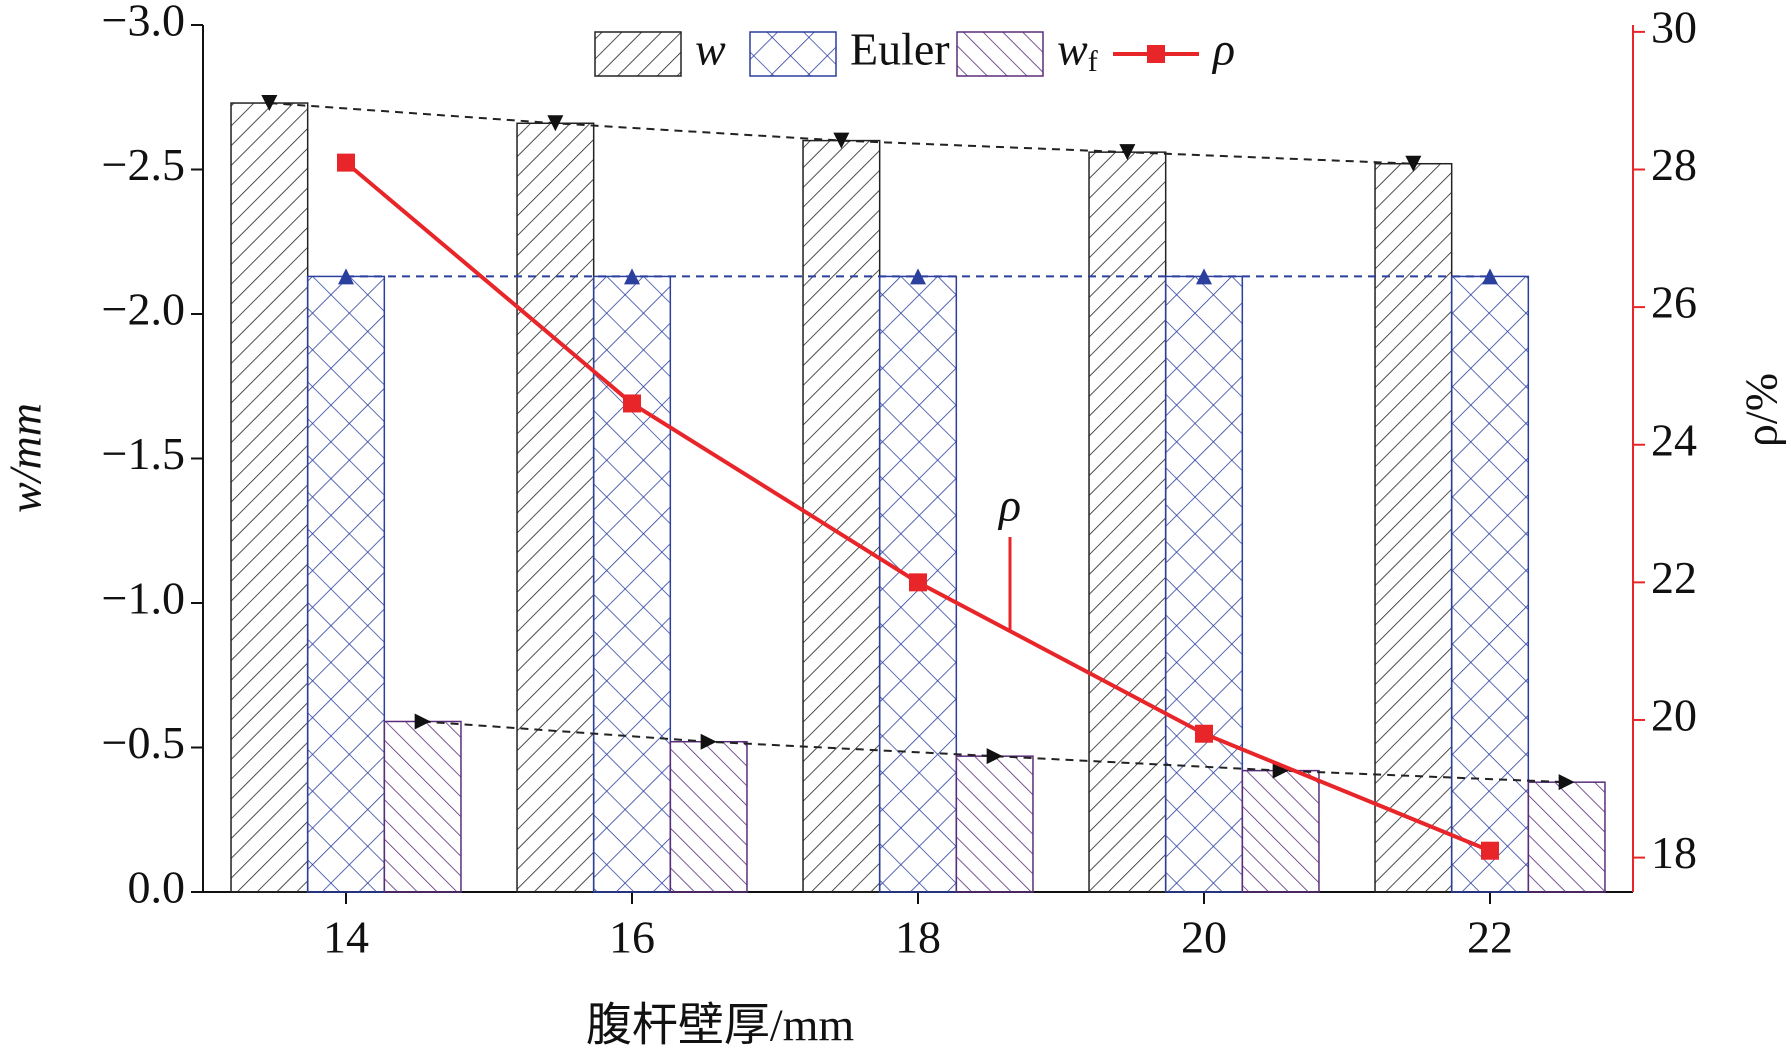  Describe the element at coordinates (1674, 164) in the screenshot. I see `y2-tick-label: 28` at that location.